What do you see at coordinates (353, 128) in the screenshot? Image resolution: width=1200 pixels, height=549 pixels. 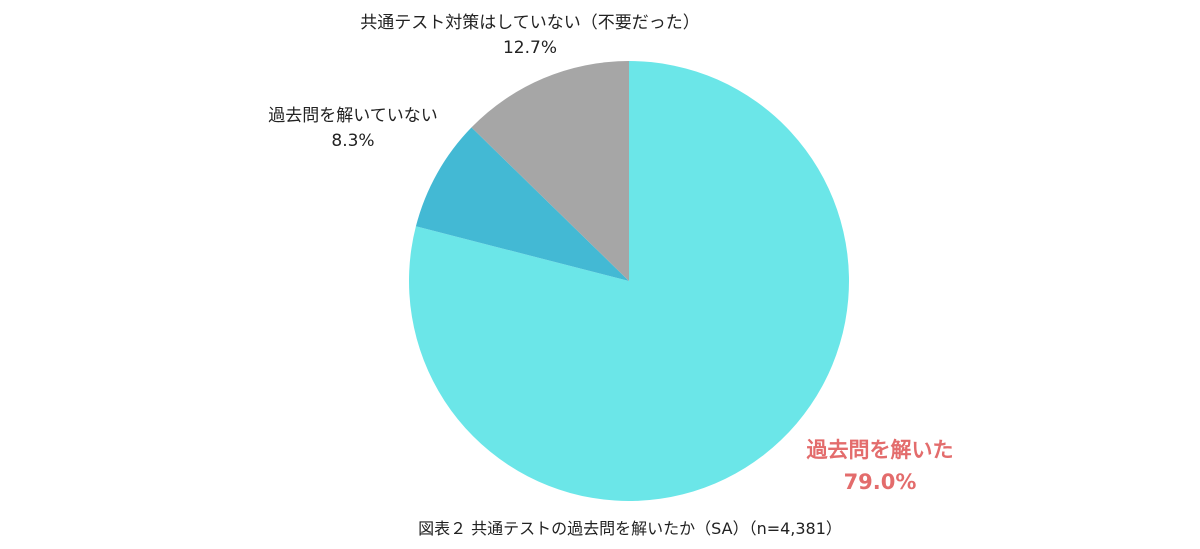 I see `slice-label-group-not-answered: 過去問を解いていない 8.3%` at bounding box center [353, 128].